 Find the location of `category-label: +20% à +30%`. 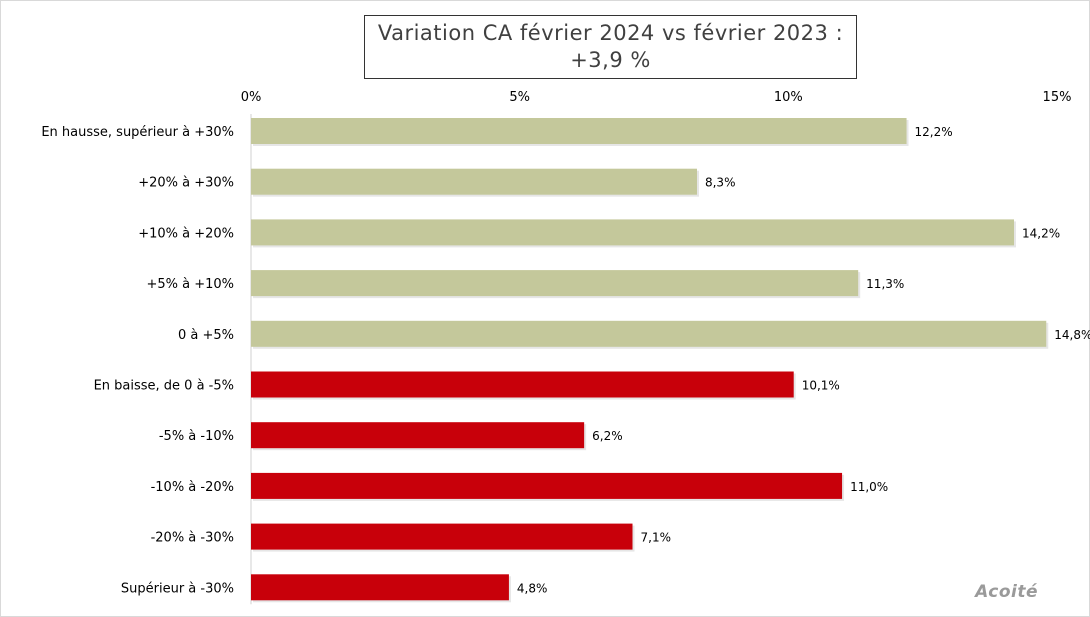

category-label: +20% à +30% is located at coordinates (186, 183).